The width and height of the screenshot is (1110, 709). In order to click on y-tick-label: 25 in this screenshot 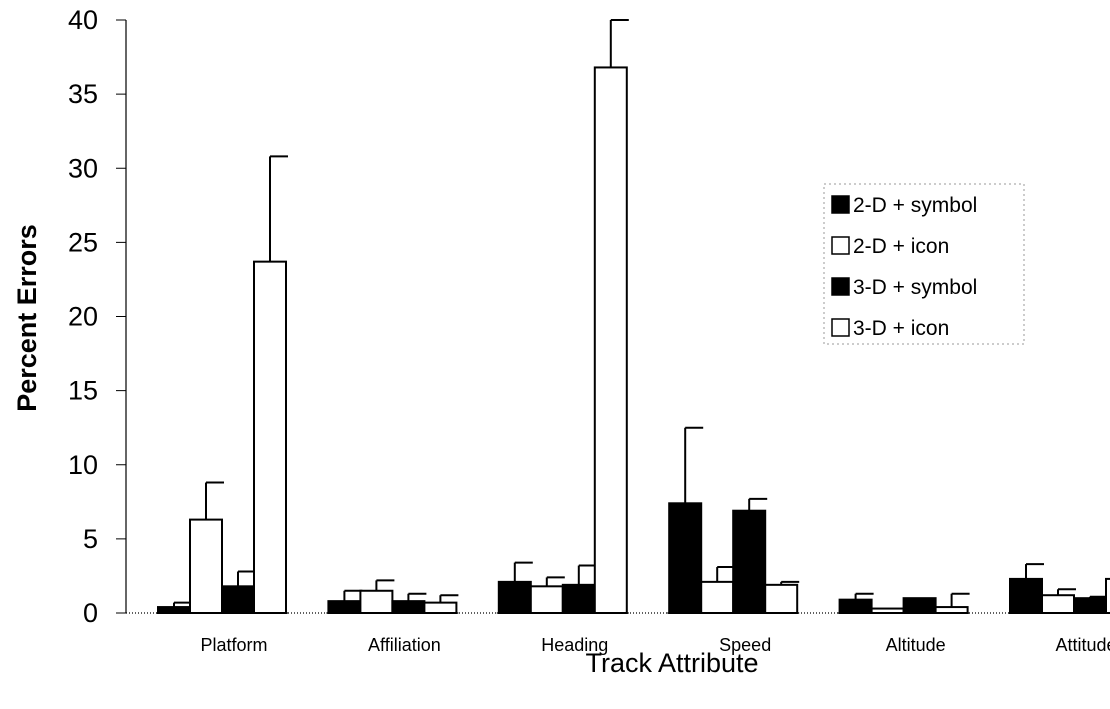, I will do `click(83, 242)`.